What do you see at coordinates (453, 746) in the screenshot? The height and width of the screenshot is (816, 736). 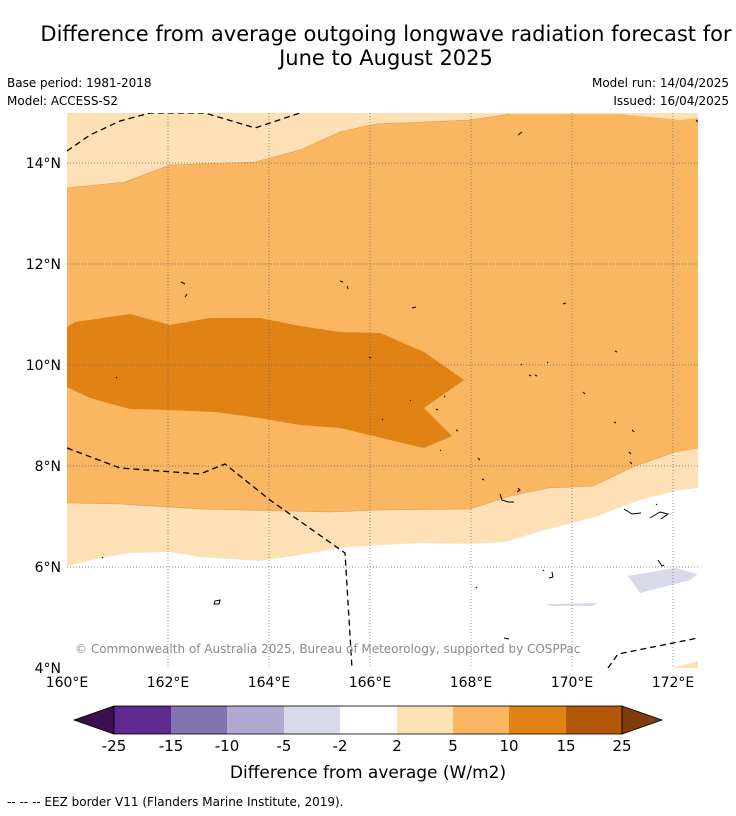 I see `colorbar-tick: 5` at bounding box center [453, 746].